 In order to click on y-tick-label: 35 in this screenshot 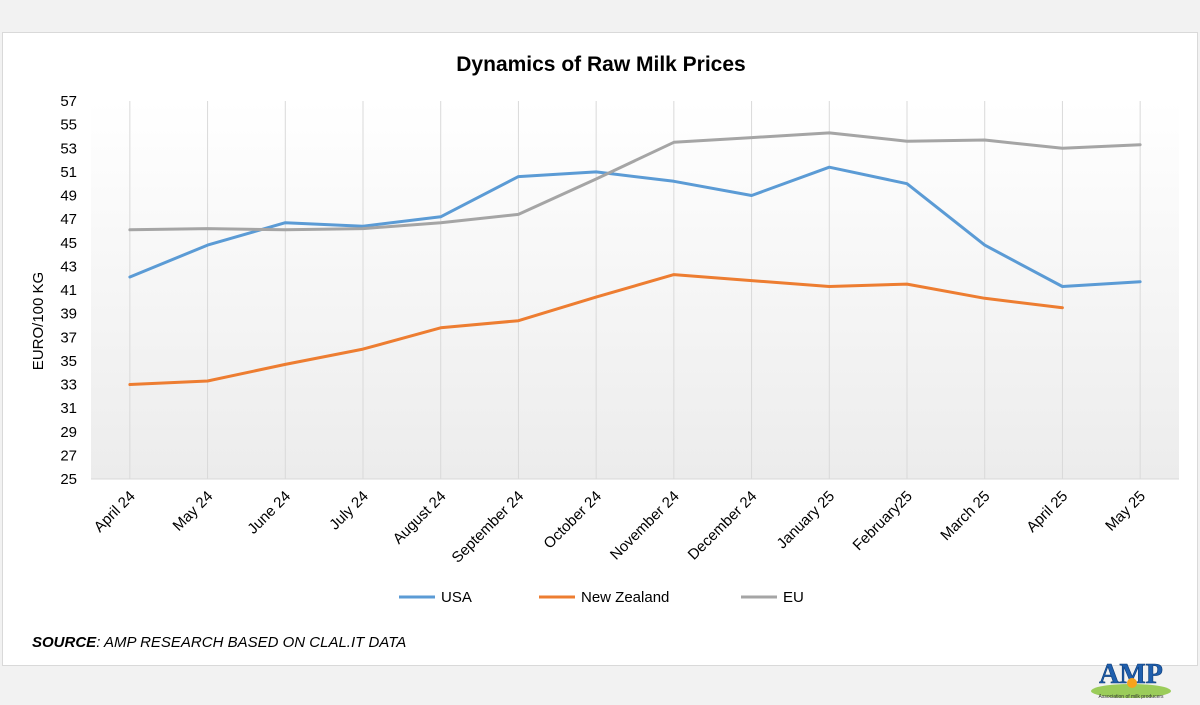, I will do `click(68, 361)`.